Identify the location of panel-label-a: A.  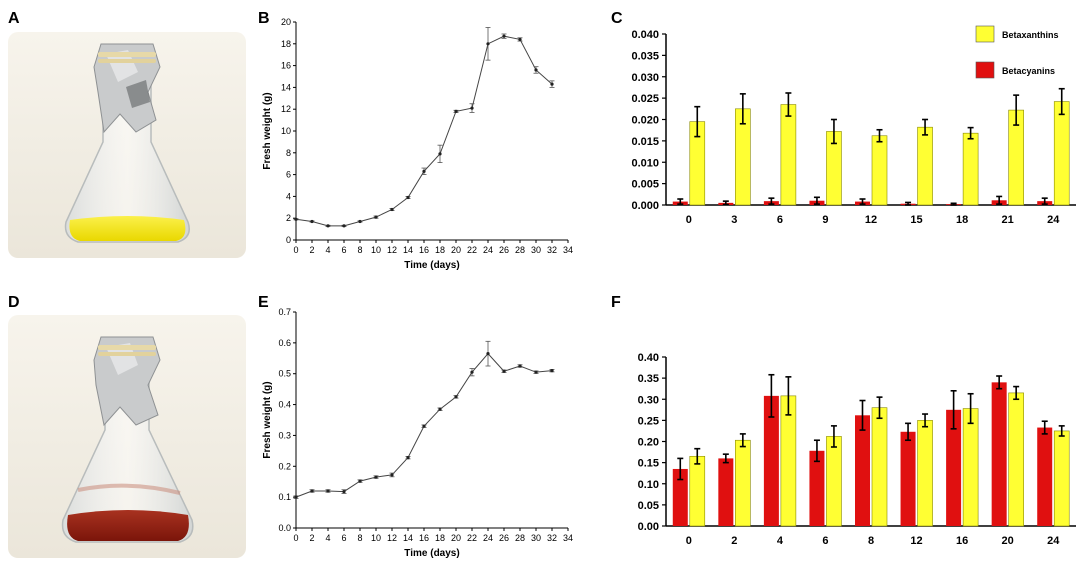
(14, 18).